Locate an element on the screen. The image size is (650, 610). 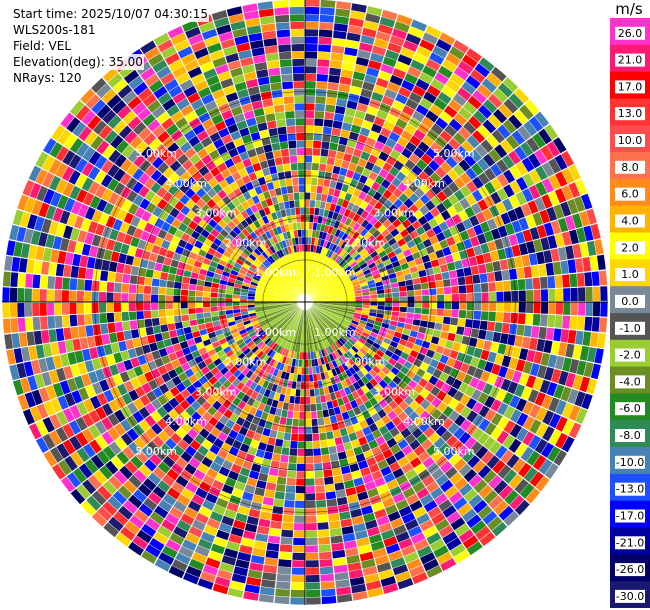
colorbar-label: -2.0 is located at coordinates (629, 355).